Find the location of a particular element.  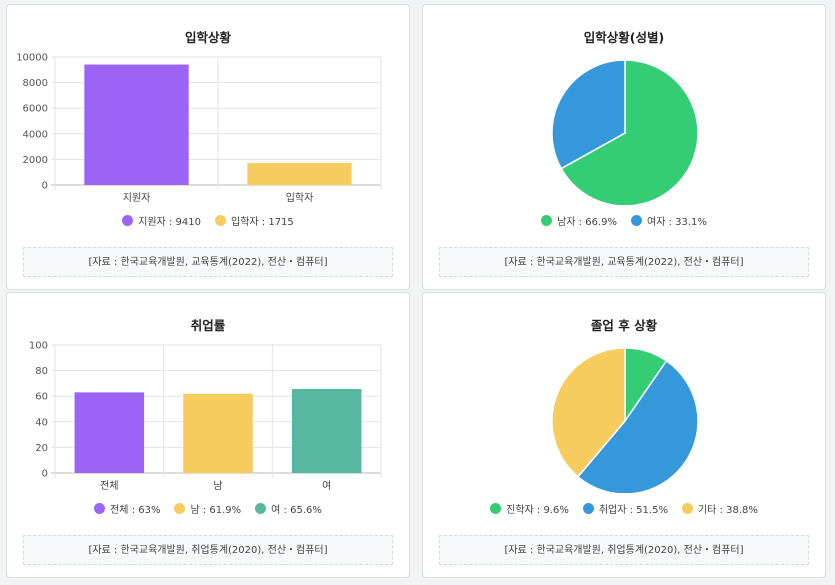

x-tick-label: 입학자 is located at coordinates (300, 197).